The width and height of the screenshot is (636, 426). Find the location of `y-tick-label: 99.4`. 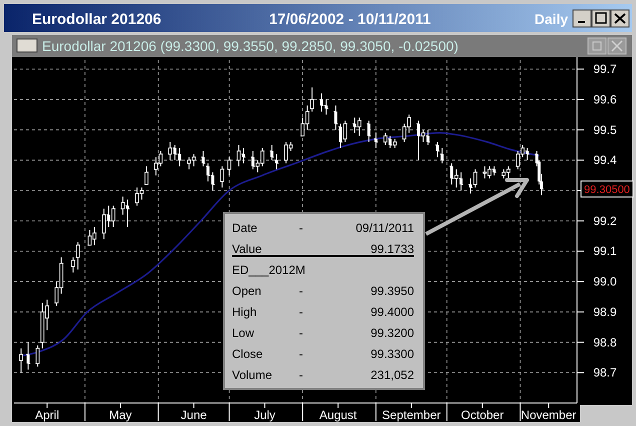

y-tick-label: 99.4 is located at coordinates (605, 160).